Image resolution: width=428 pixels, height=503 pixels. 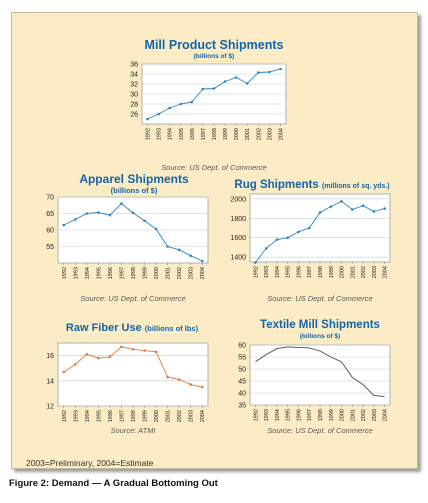 I want to click on y-tick-label: 50, so click(x=242, y=370).